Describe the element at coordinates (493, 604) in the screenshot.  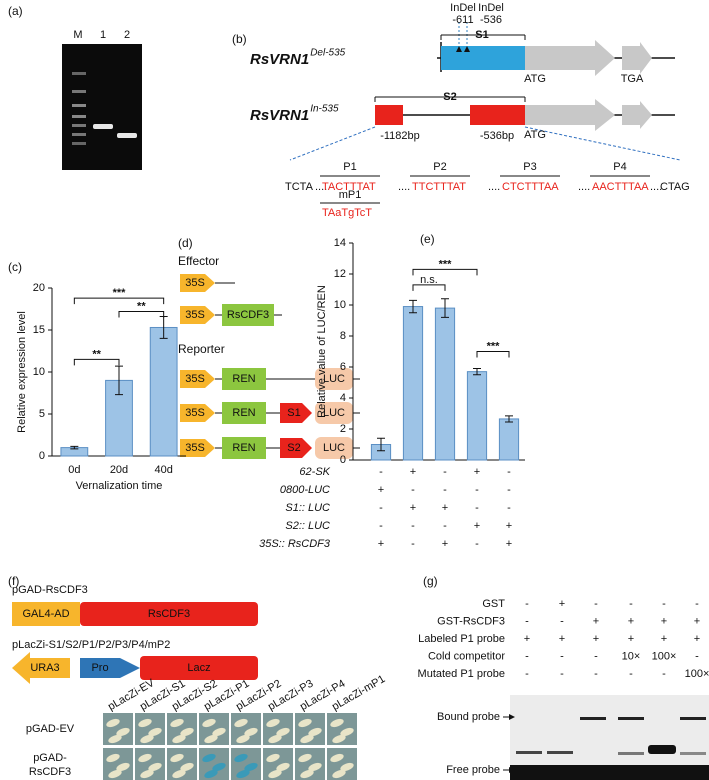
I see `row-label: GST` at that location.